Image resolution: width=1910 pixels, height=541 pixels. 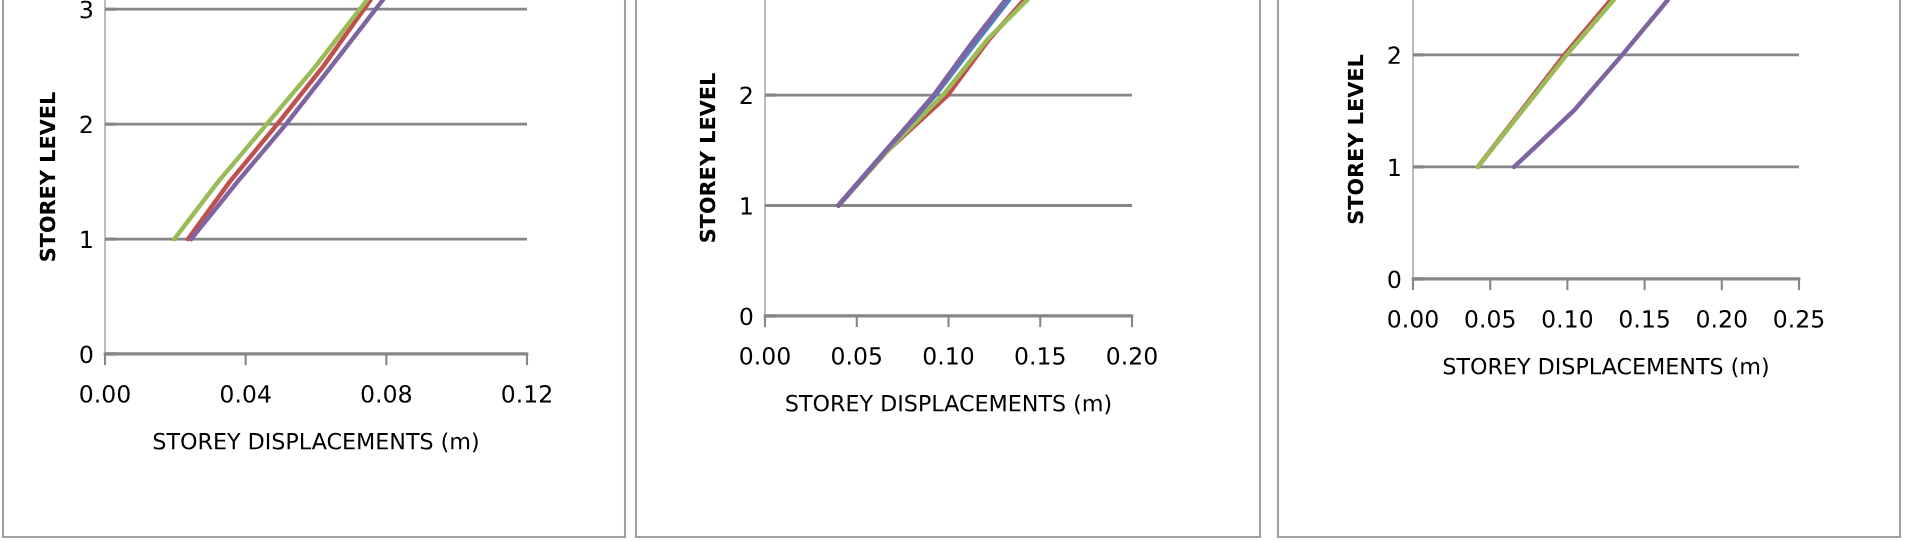 I want to click on x-tick-label: 0.04, so click(x=245, y=393).